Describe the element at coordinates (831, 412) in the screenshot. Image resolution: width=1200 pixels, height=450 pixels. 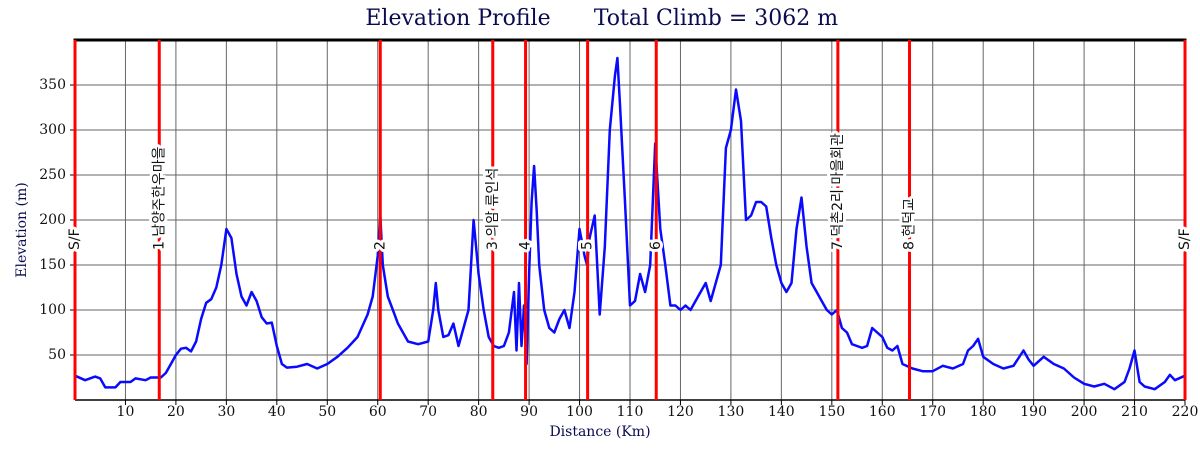
I see `x-tick-label: 150` at that location.